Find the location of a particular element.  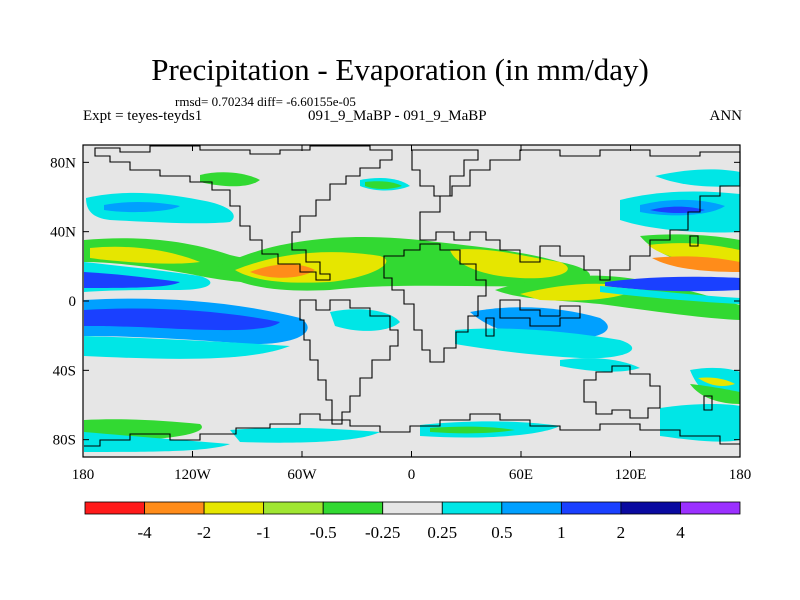

contour-orange-atlantic-north is located at coordinates (282, 271).